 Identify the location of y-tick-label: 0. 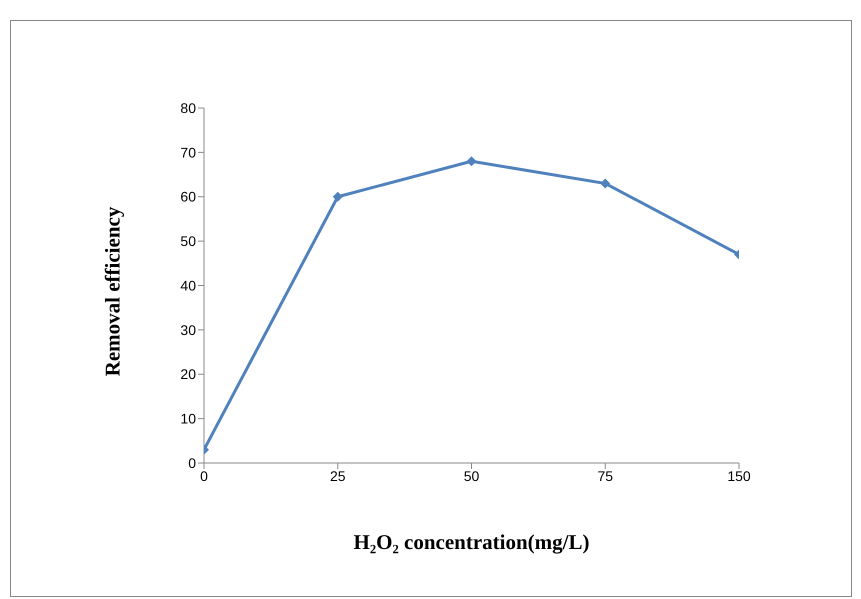
(192, 462).